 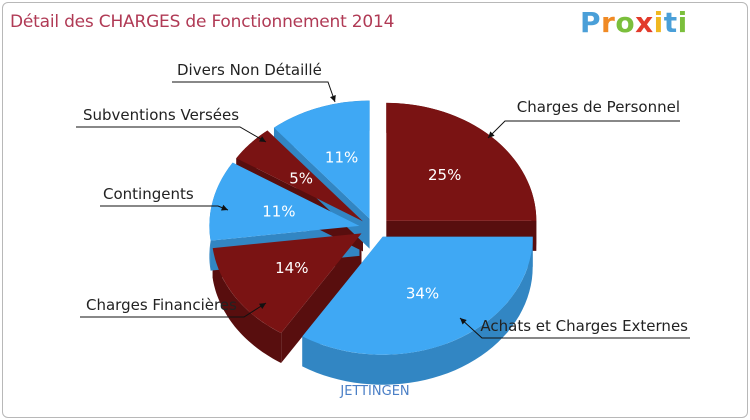 I want to click on chart-subtitle: JETTINGEN, so click(x=375, y=391).